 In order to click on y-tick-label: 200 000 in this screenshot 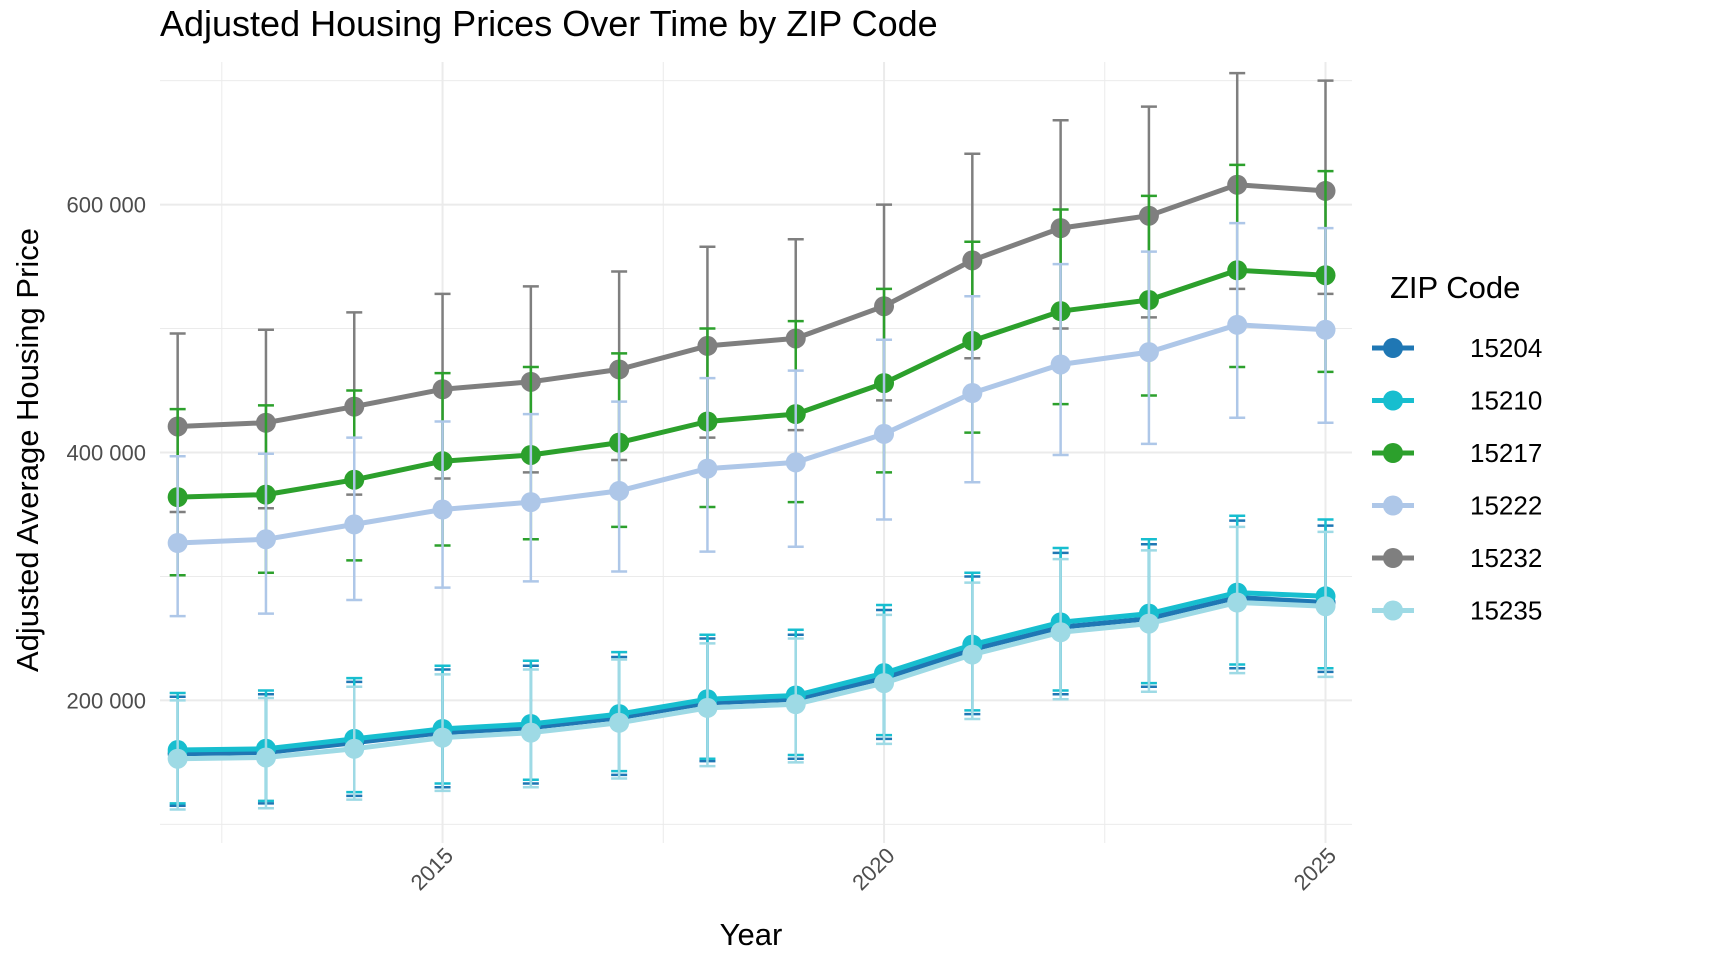, I will do `click(106, 700)`.